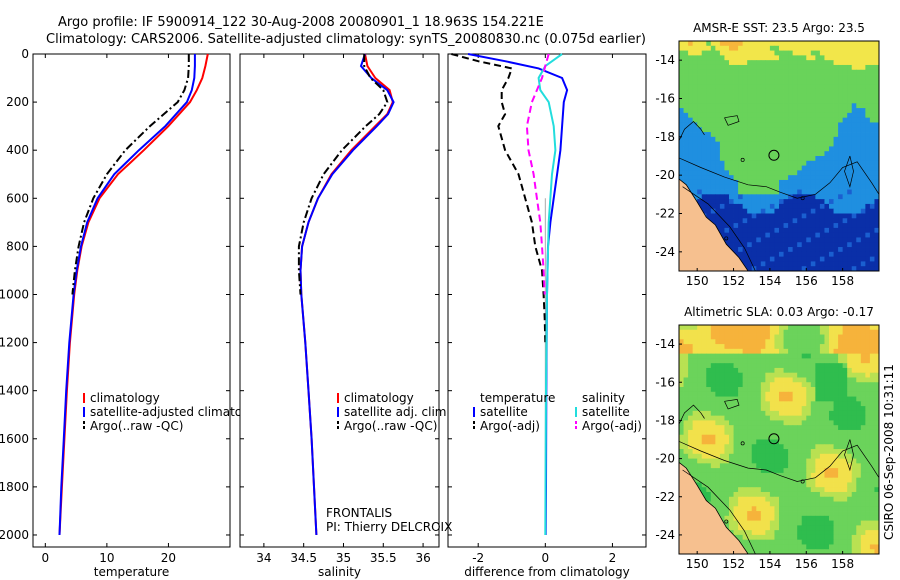 The height and width of the screenshot is (580, 900). I want to click on y-tick-label: 2000, so click(14, 535).